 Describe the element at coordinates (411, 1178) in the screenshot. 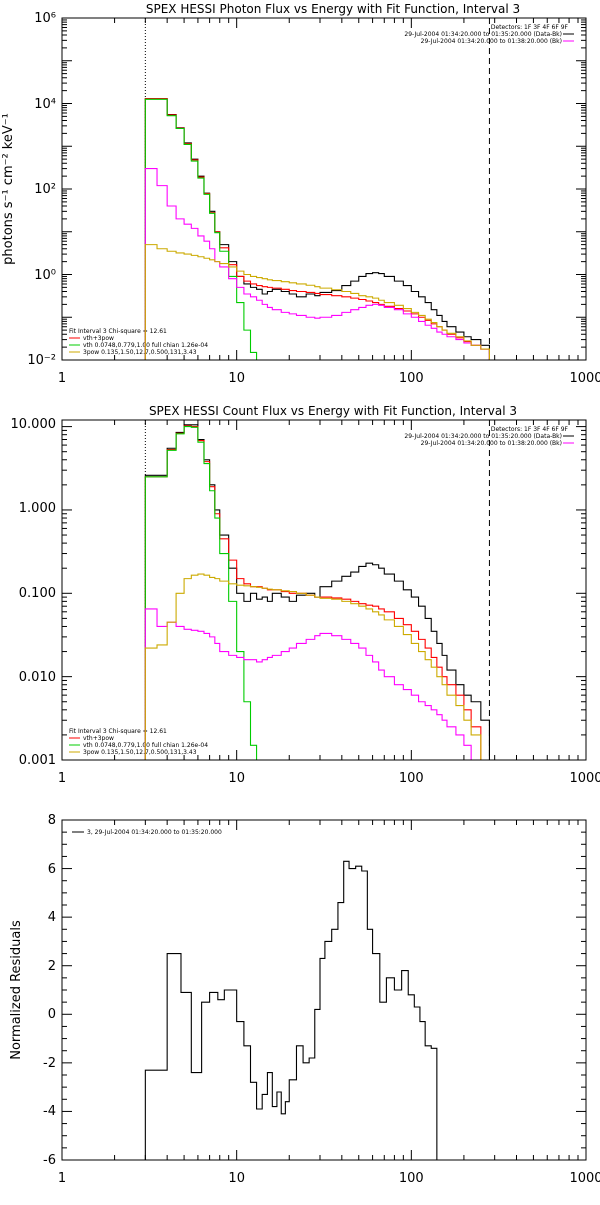

I see `residuals-x-tick-label: 100` at that location.